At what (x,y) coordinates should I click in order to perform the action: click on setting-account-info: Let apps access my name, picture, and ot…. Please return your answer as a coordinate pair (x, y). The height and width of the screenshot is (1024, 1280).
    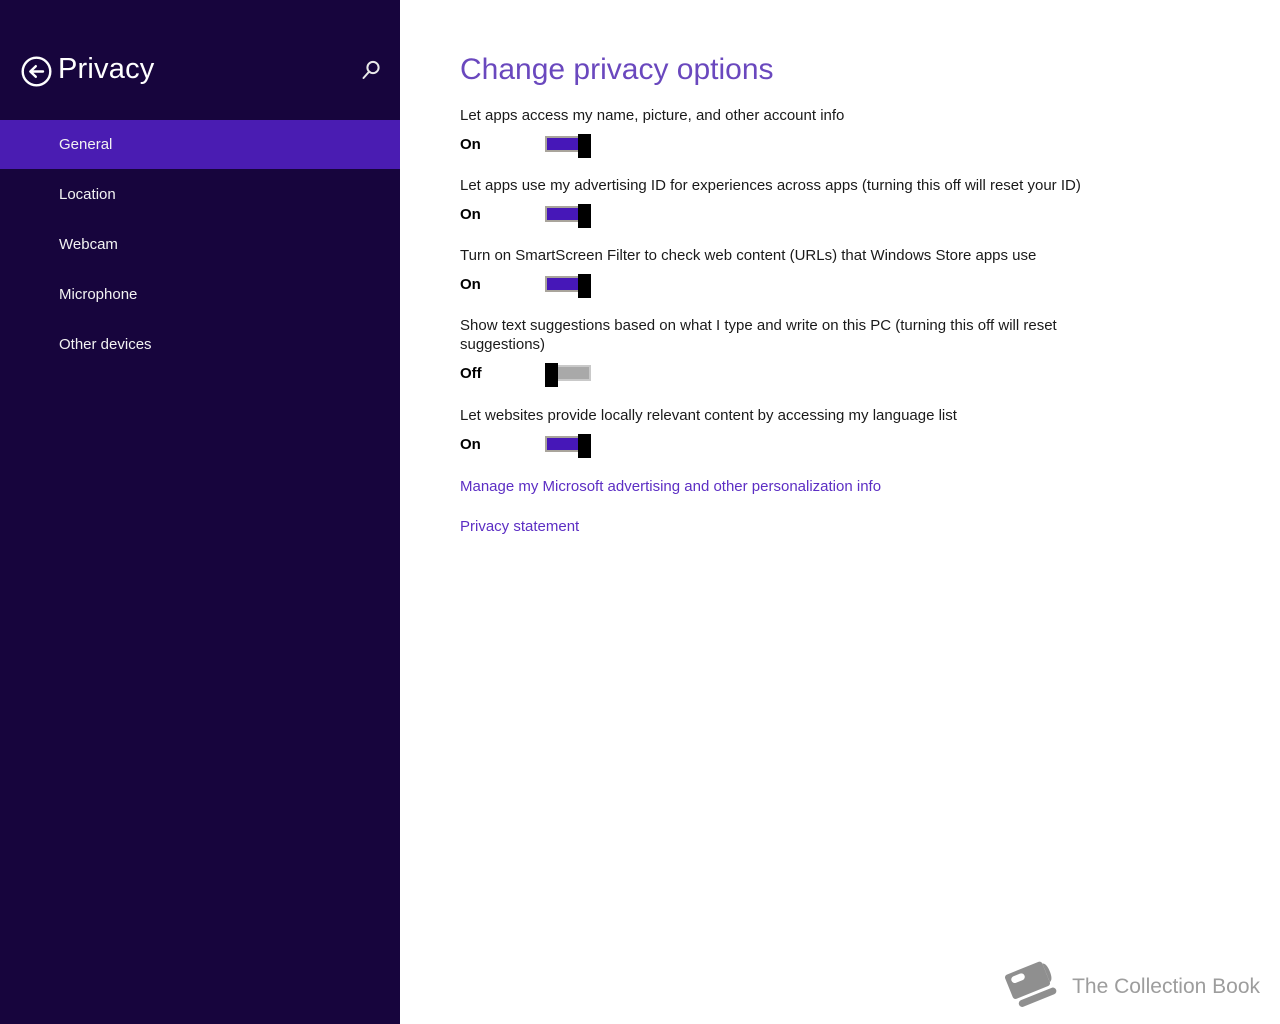
    Looking at the image, I should click on (780, 132).